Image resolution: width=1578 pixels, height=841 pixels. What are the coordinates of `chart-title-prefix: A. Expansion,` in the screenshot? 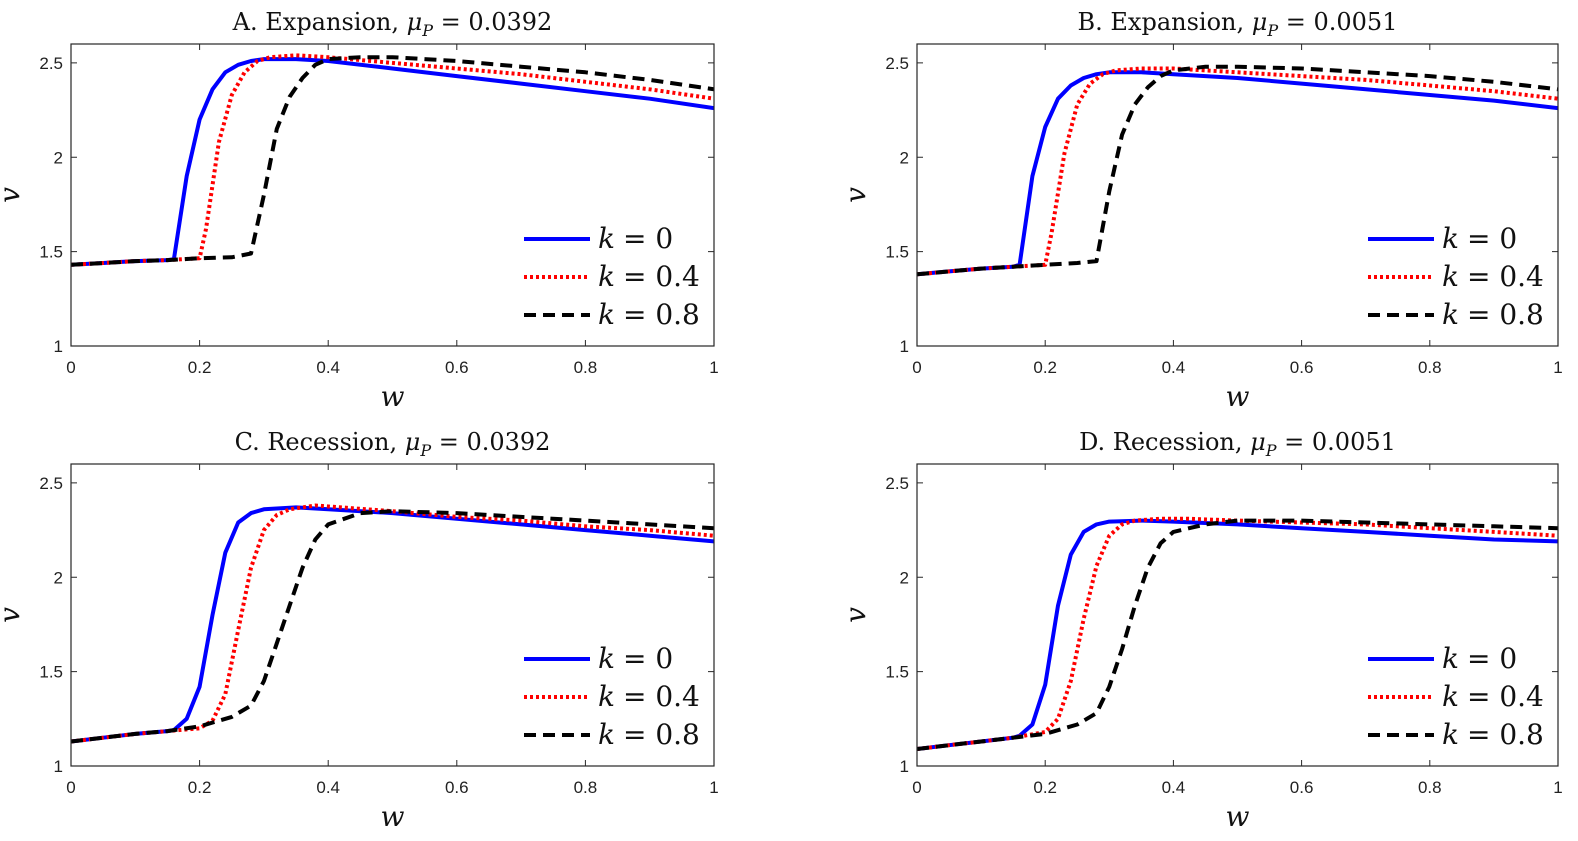 It's located at (319, 22).